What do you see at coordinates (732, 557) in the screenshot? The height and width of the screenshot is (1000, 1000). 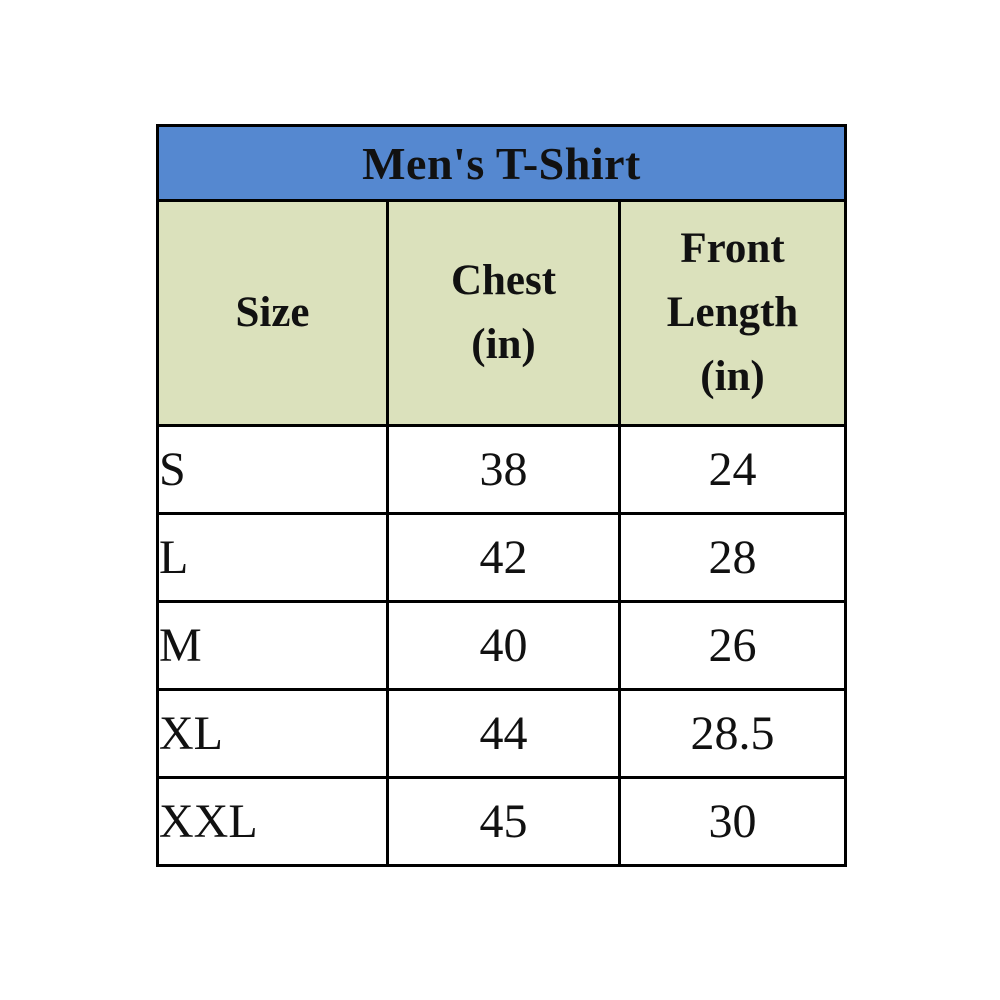 I see `front-length-cell: 28` at bounding box center [732, 557].